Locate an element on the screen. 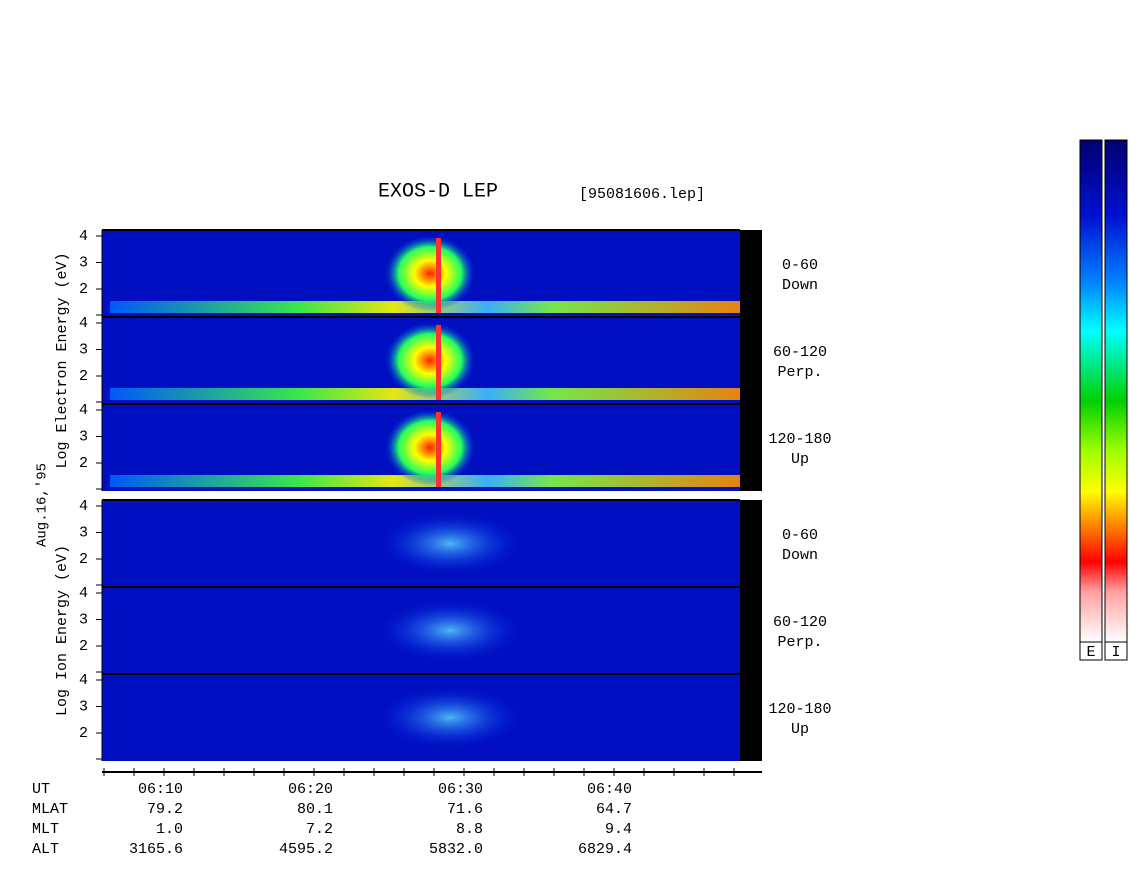  row-value: 06:30 is located at coordinates (460, 789).